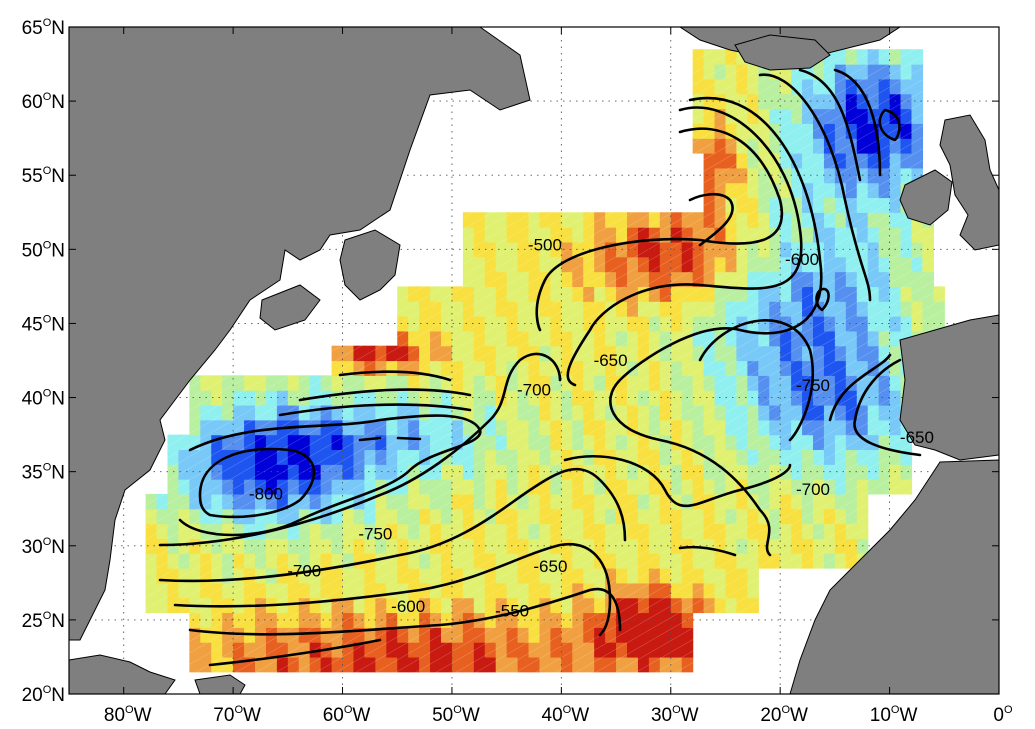  I want to click on contour-label: -800, so click(266, 493).